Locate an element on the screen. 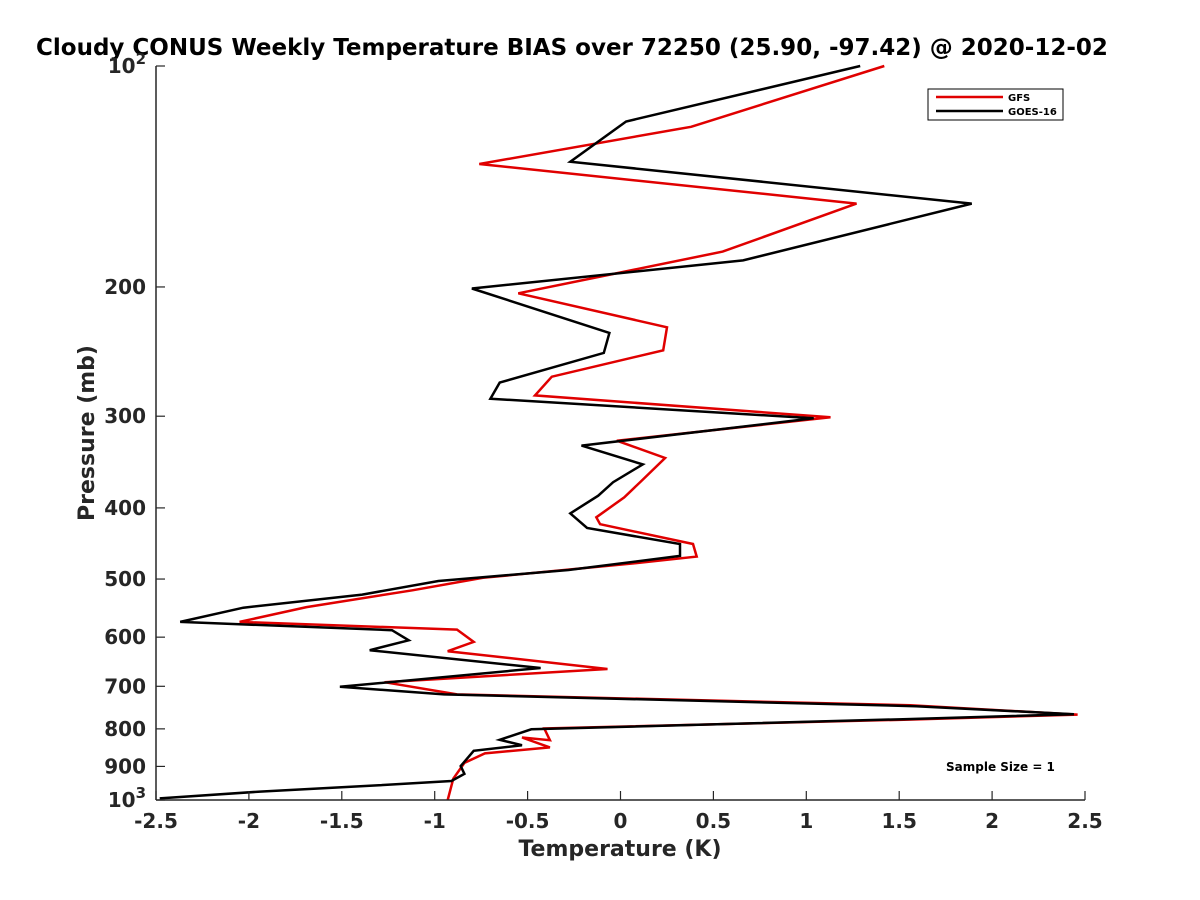 The width and height of the screenshot is (1200, 900). y-axis-ticks: 10² 200 300 400 500 600 700 800 900 10³ is located at coordinates (134, 431).